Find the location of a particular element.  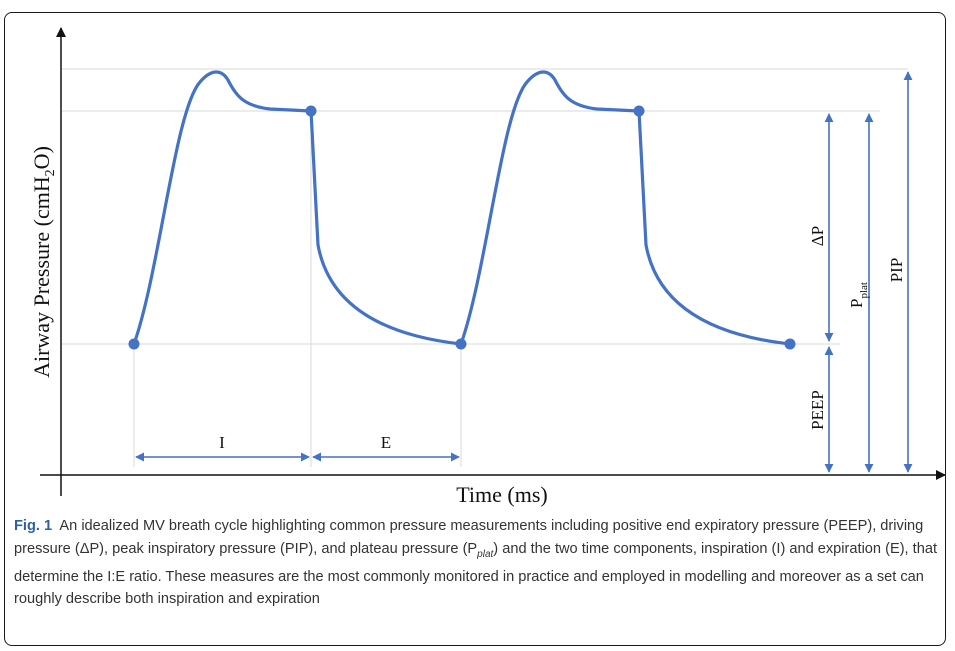

delta-p-label: ΔP is located at coordinates (817, 236).